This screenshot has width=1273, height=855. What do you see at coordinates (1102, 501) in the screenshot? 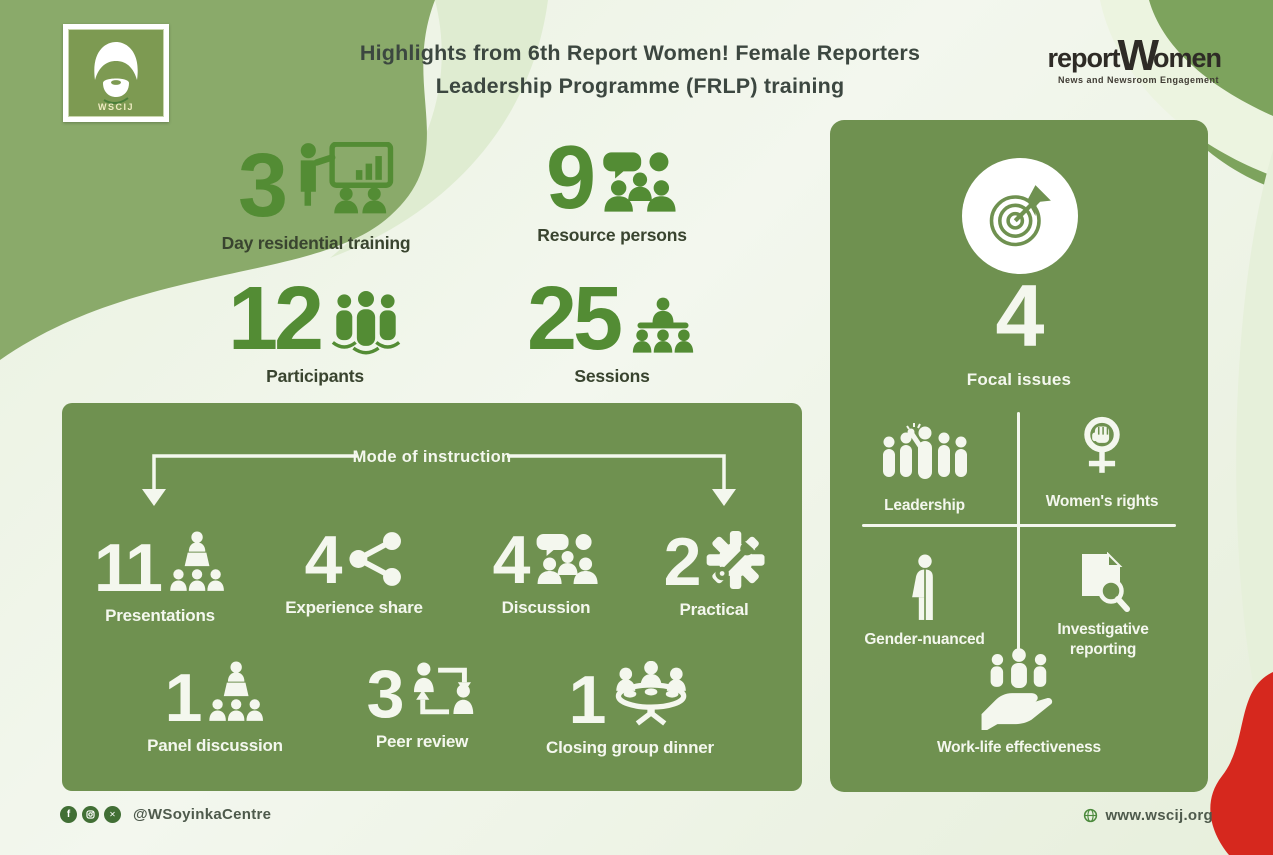
I see `focal-item-label: Women's rights` at bounding box center [1102, 501].